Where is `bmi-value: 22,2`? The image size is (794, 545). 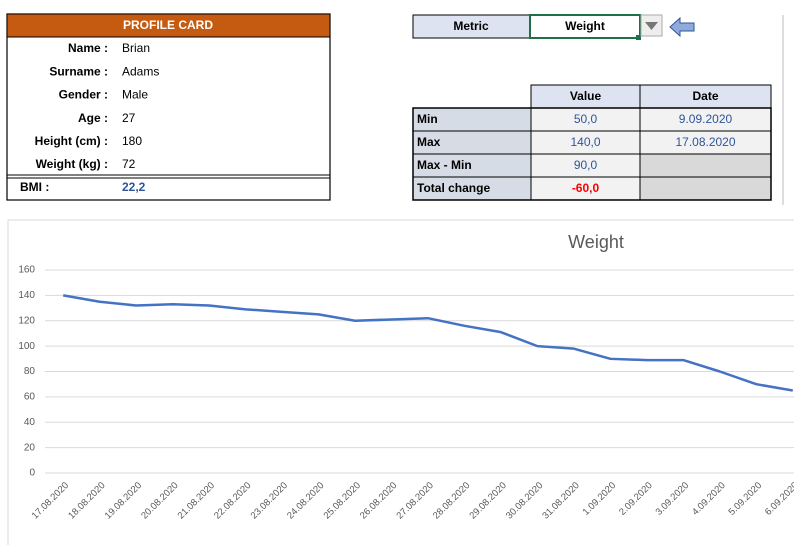 bmi-value: 22,2 is located at coordinates (134, 187).